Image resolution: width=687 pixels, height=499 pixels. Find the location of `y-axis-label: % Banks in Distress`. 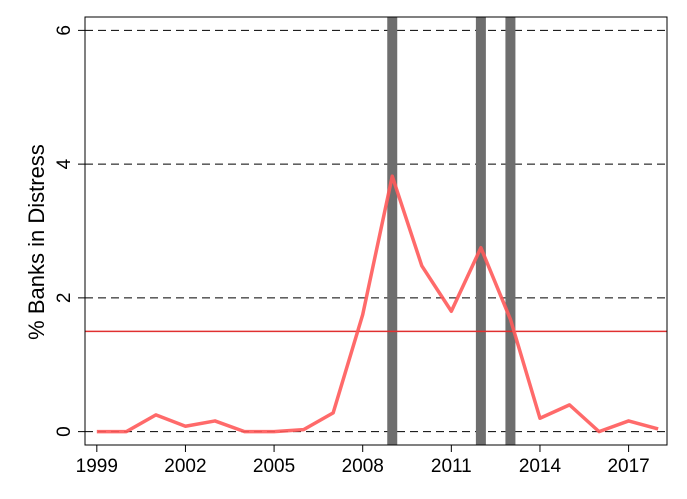

y-axis-label: % Banks in Distress is located at coordinates (36, 242).